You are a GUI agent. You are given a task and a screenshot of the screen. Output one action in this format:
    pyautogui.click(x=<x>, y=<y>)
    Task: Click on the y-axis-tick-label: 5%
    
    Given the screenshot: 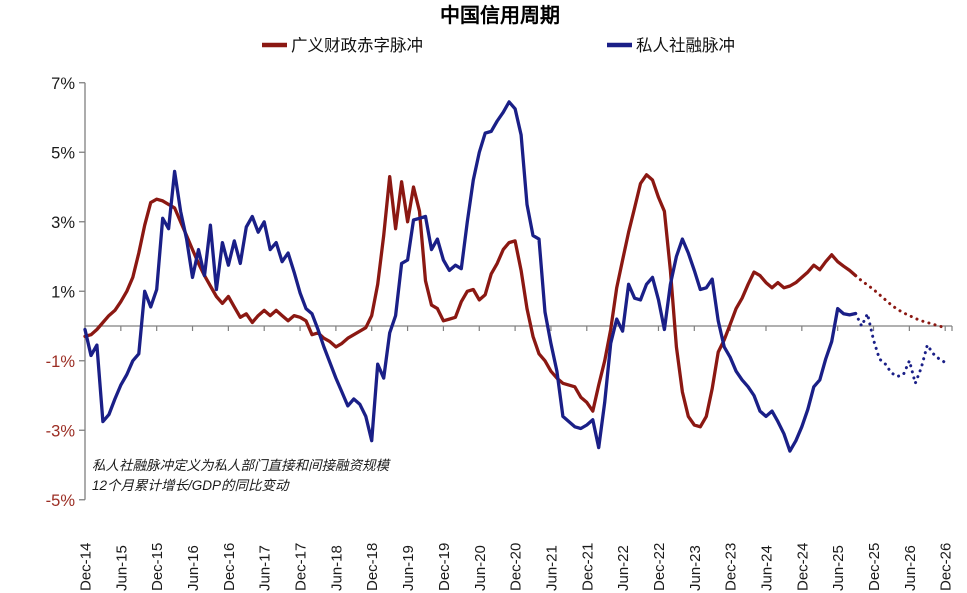 What is the action you would take?
    pyautogui.click(x=63, y=153)
    